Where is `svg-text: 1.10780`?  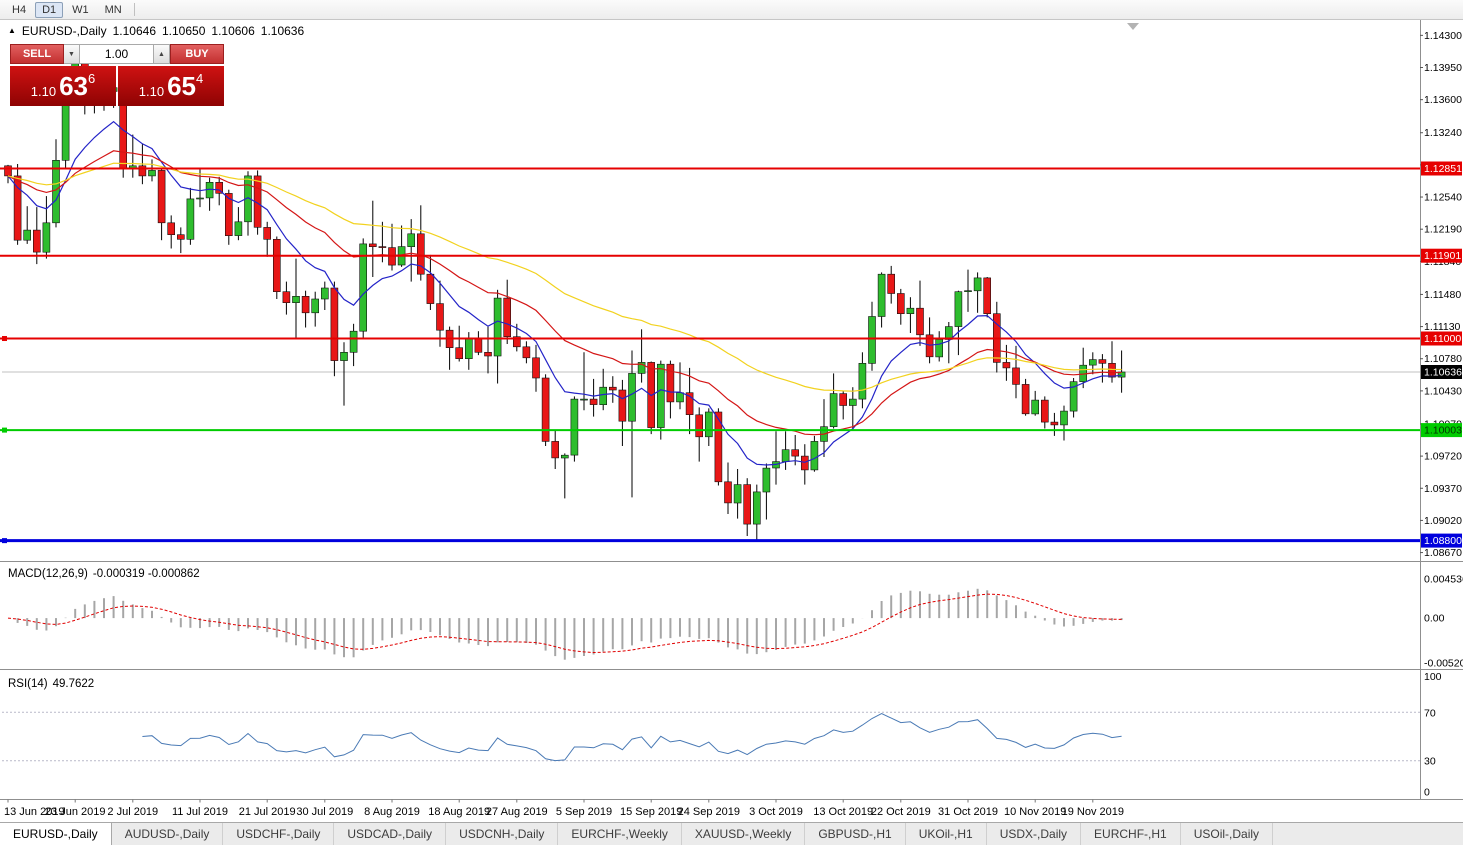 svg-text: 1.10780 is located at coordinates (1443, 359).